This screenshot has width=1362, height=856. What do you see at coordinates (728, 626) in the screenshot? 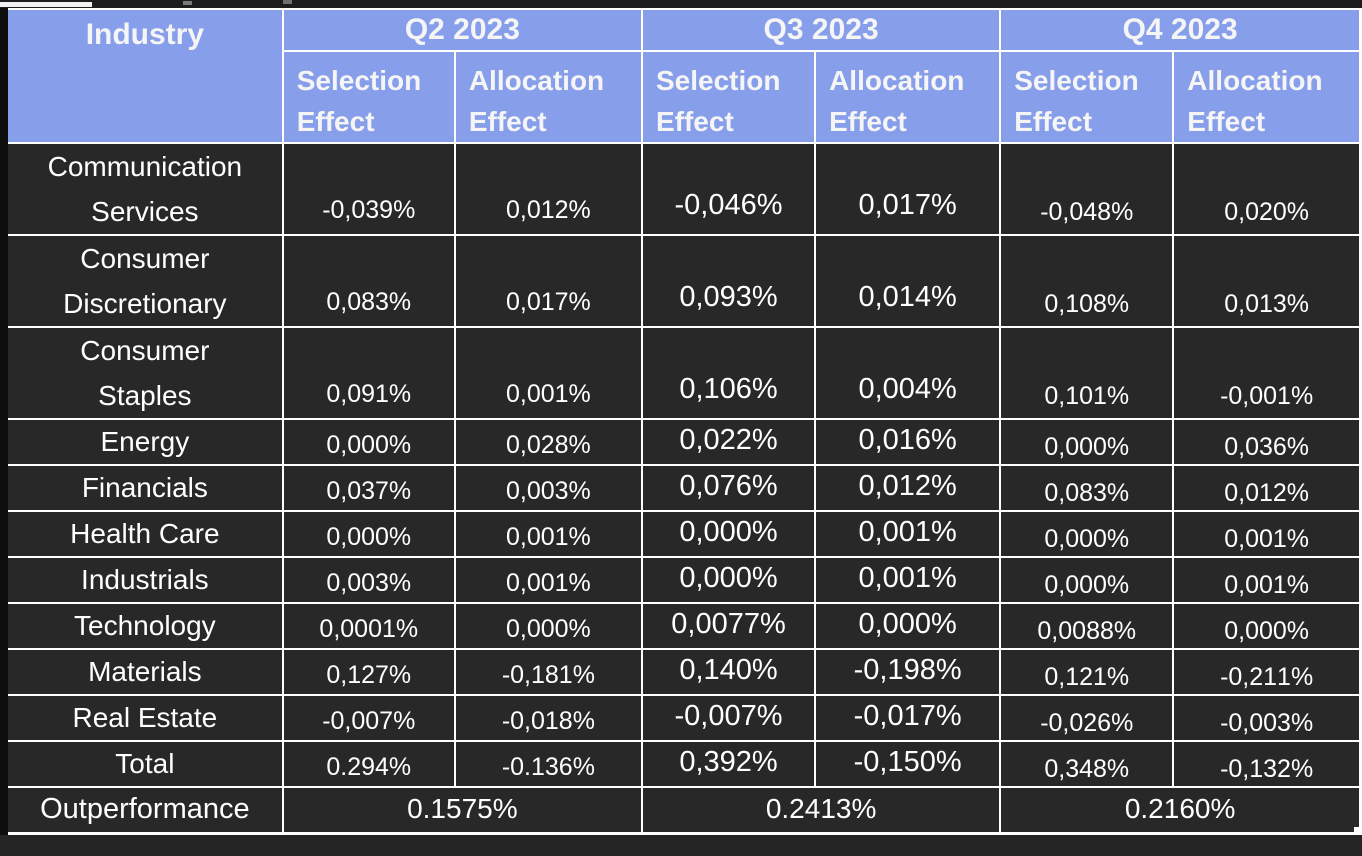
I see `value-cell: 0,0077%` at bounding box center [728, 626].